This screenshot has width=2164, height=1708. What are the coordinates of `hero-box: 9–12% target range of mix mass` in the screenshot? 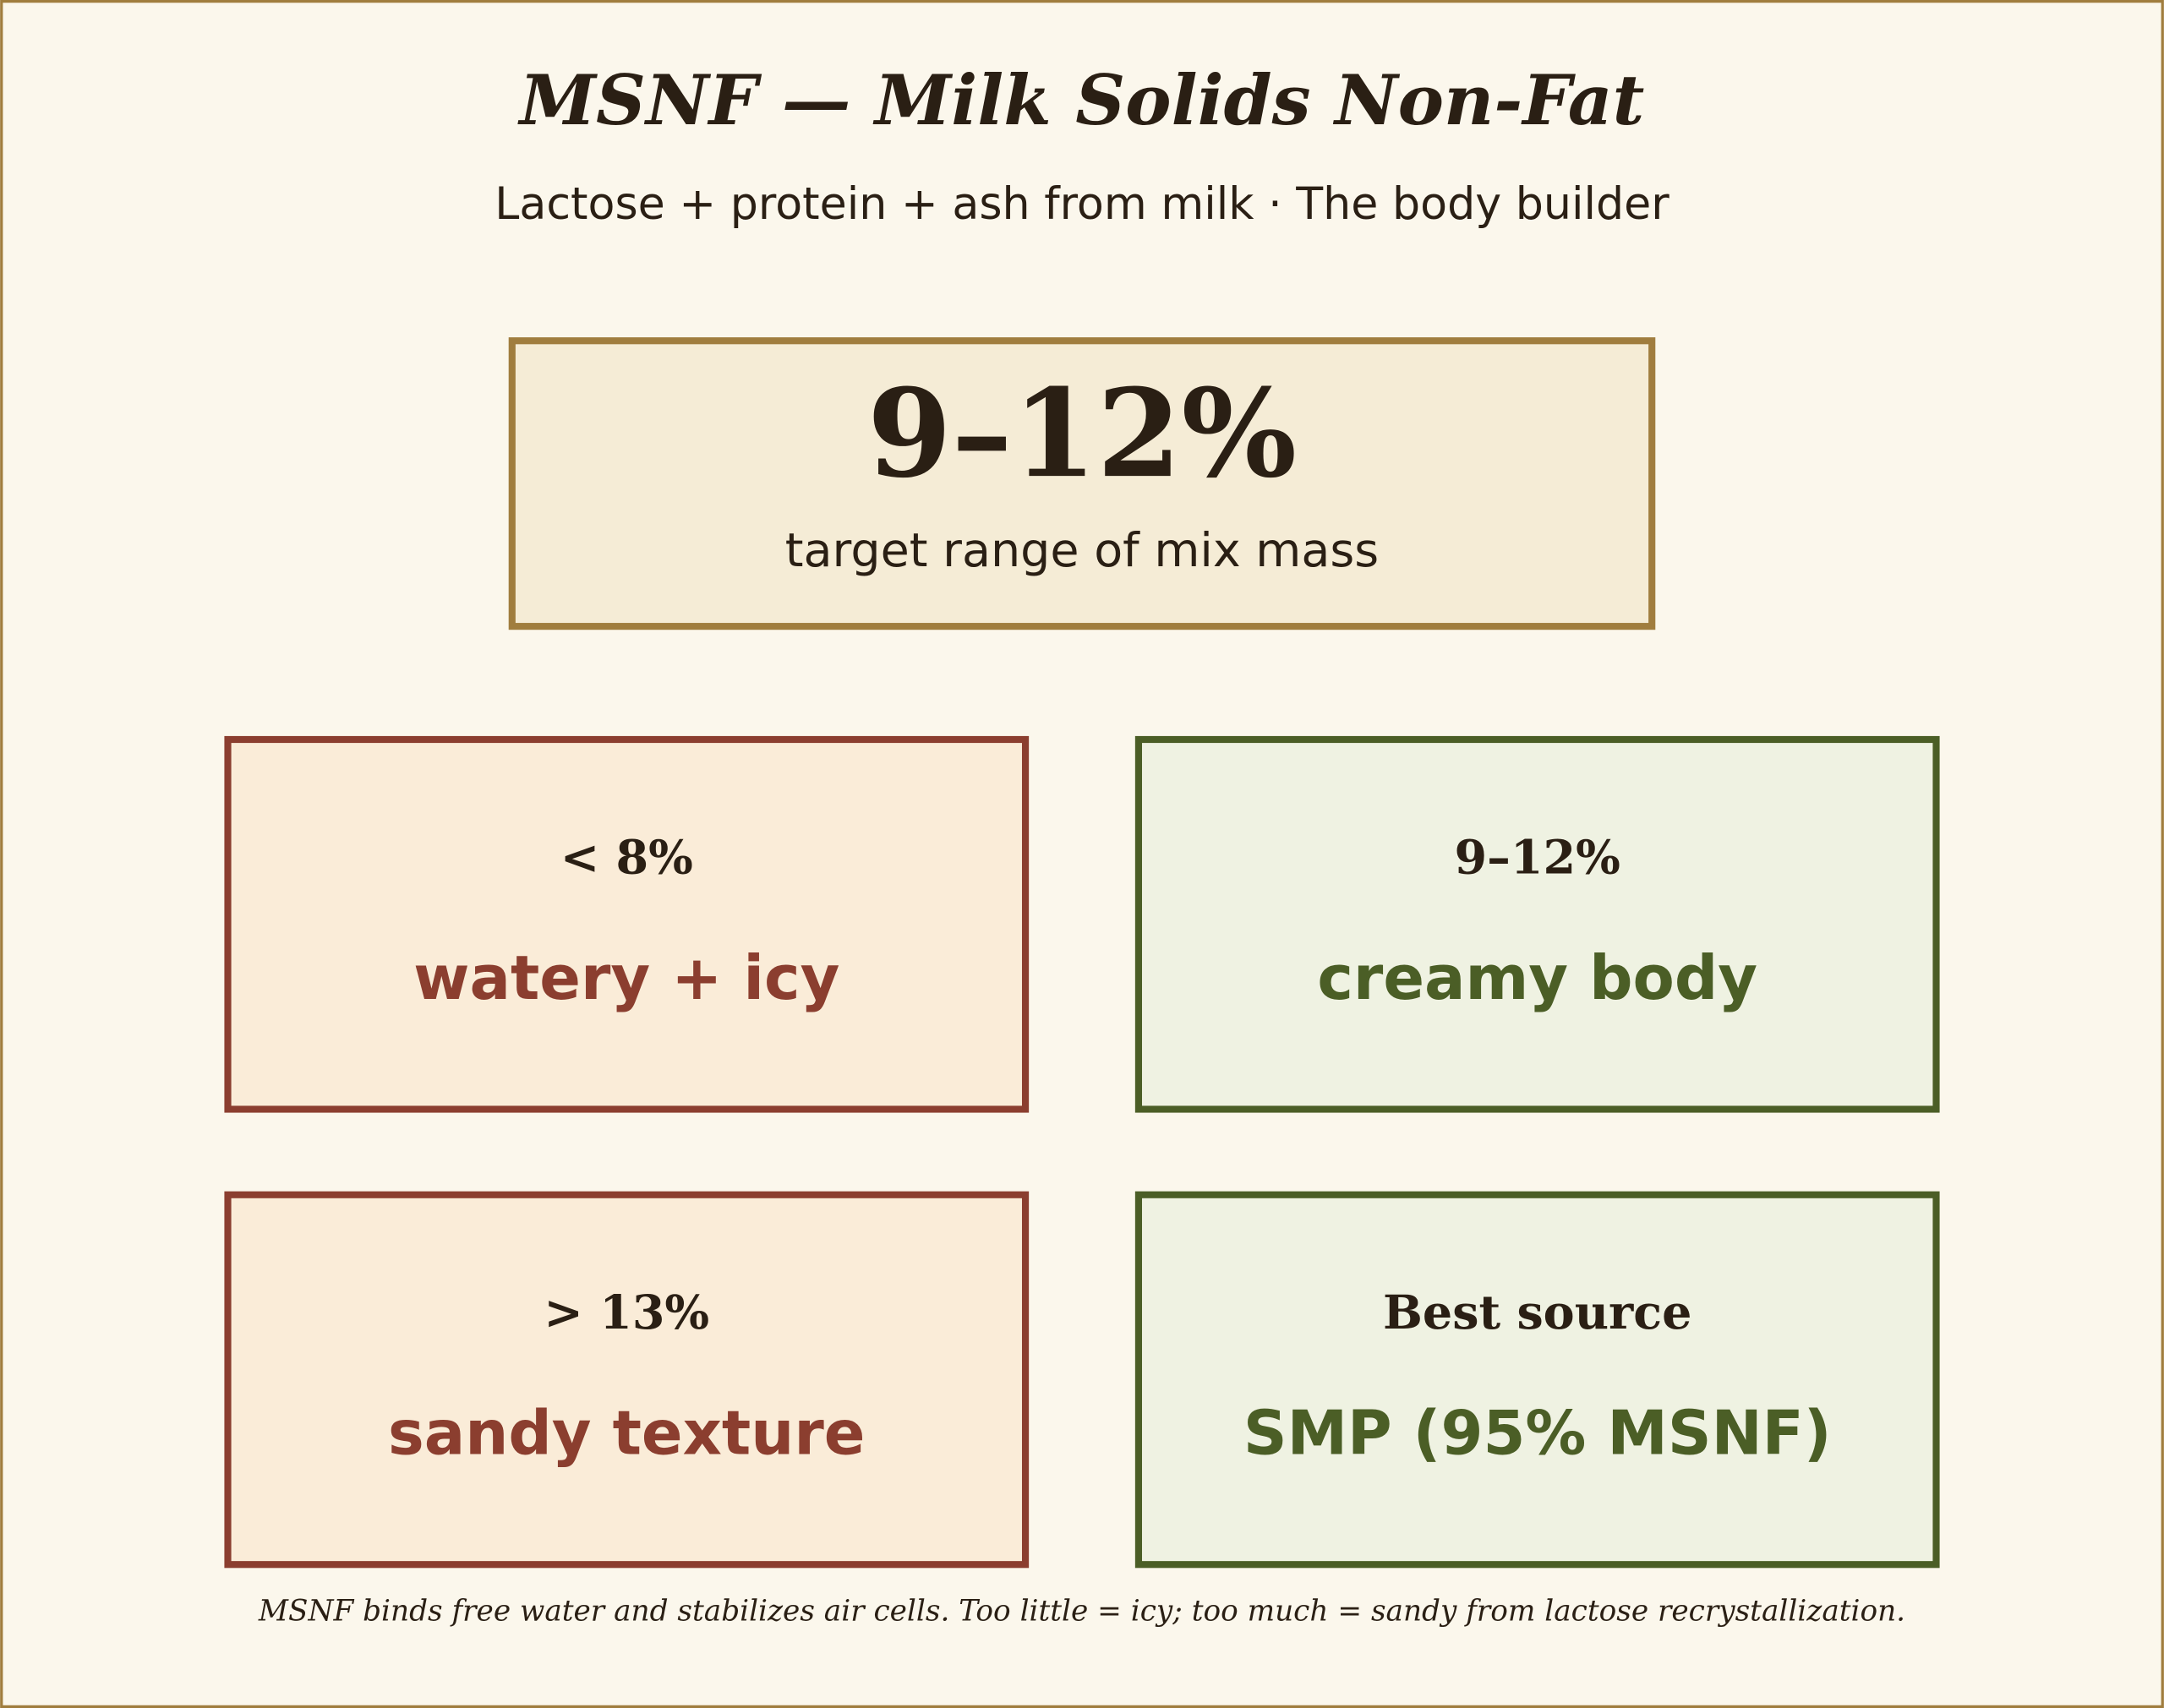 It's located at (1082, 483).